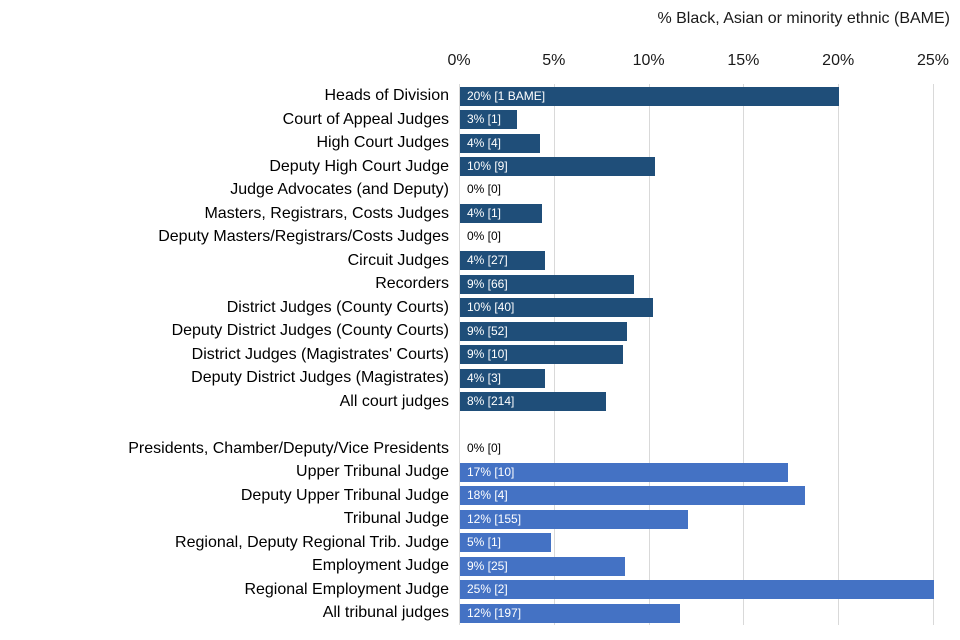  Describe the element at coordinates (487, 330) in the screenshot. I see `bar-value-label: 9% [52]` at that location.